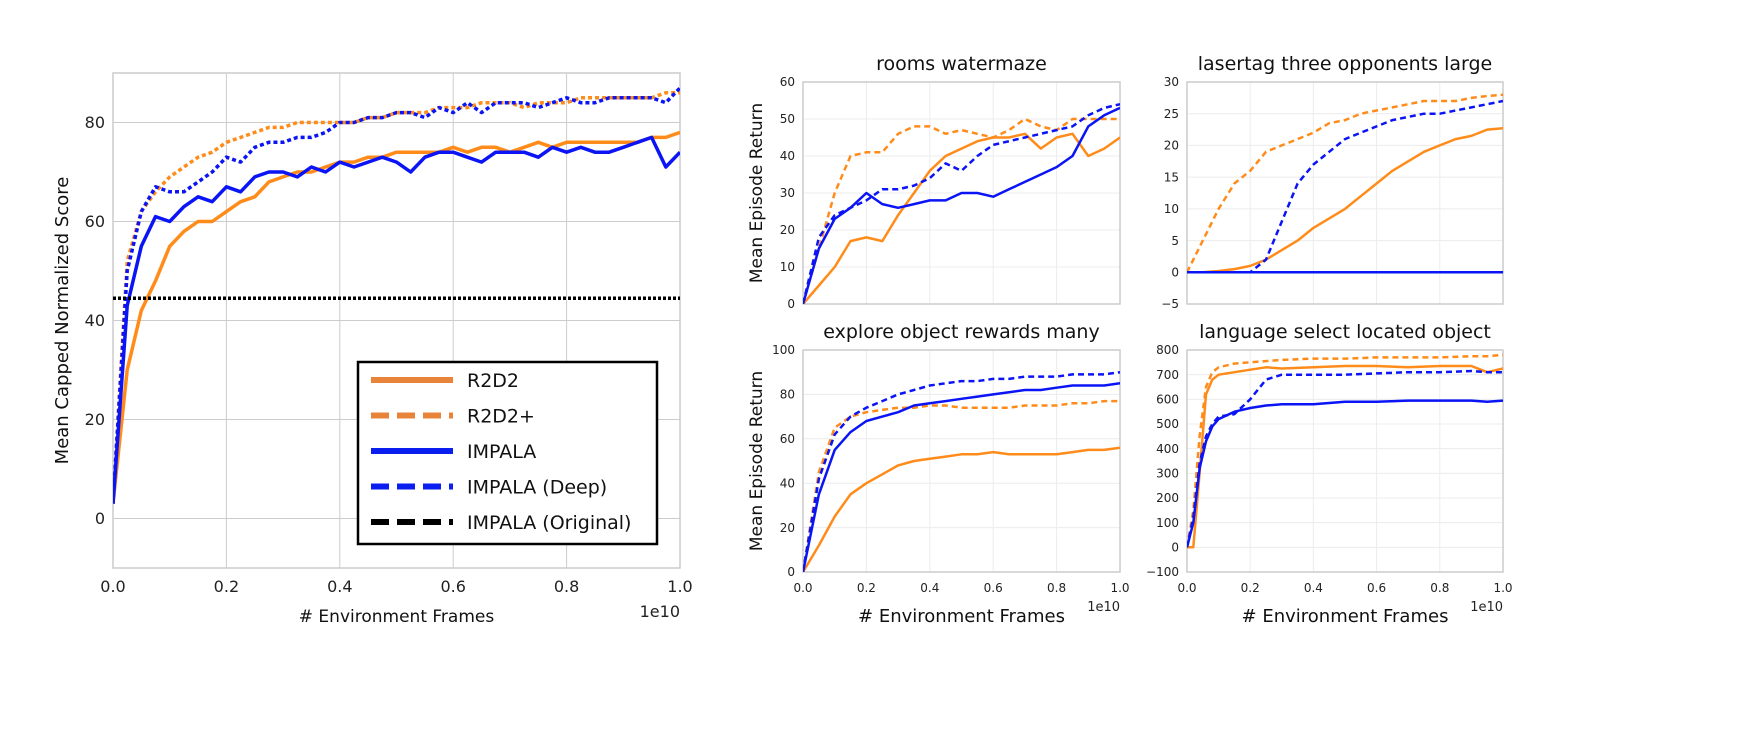 This screenshot has width=1747, height=753. What do you see at coordinates (1167, 400) in the screenshot?
I see `y-tick-label: 600` at bounding box center [1167, 400].